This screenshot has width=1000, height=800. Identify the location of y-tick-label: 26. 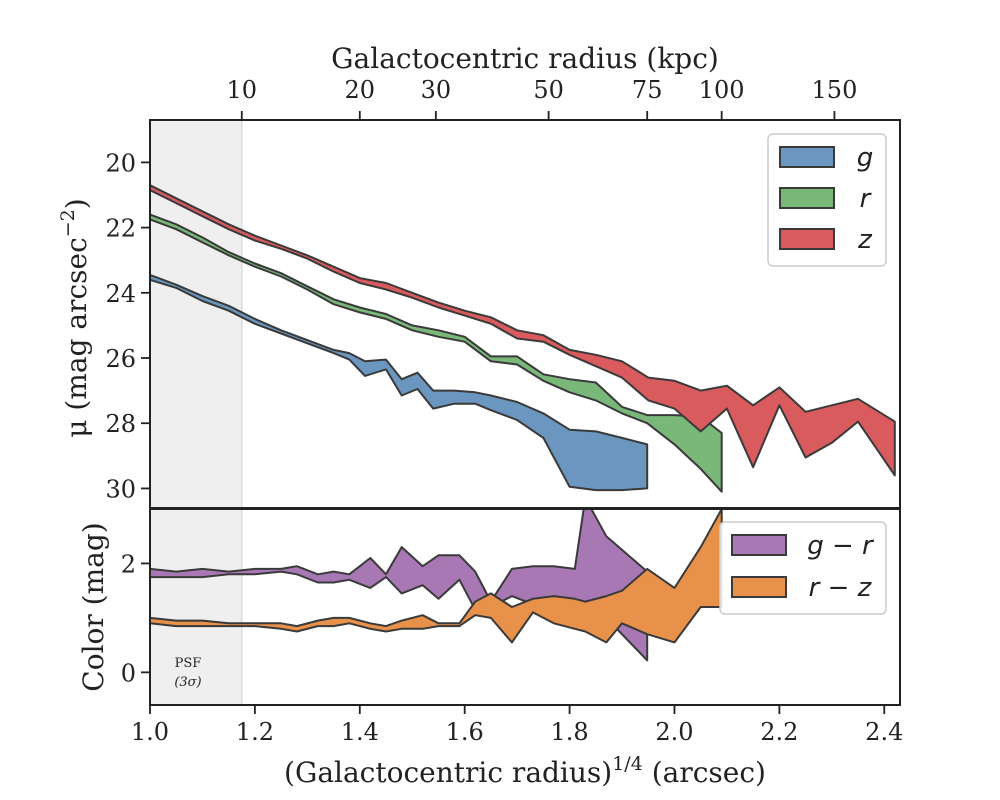
(120, 359).